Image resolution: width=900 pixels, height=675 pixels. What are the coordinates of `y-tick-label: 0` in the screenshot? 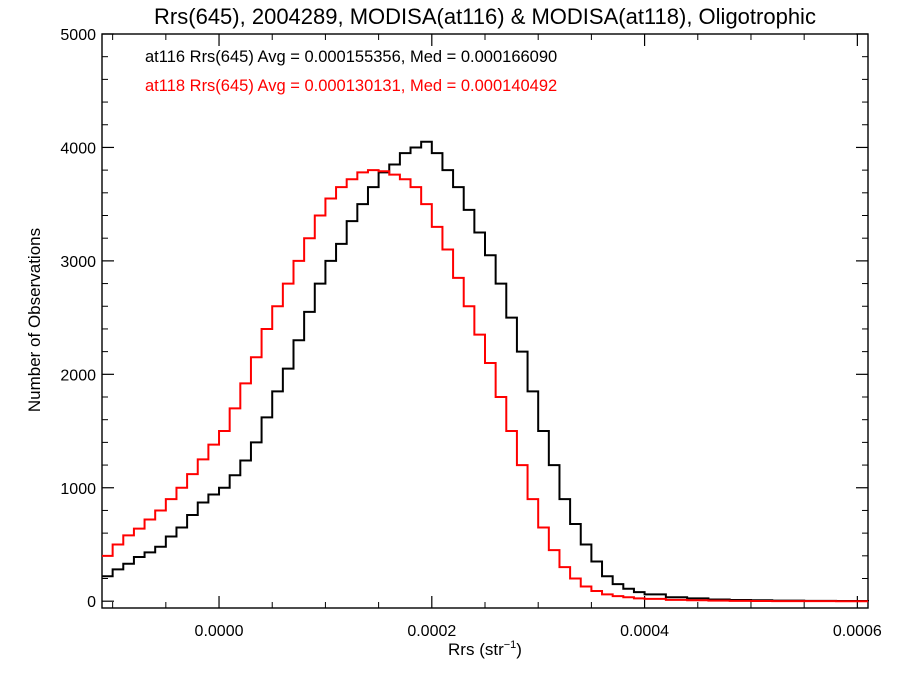 It's located at (91, 602).